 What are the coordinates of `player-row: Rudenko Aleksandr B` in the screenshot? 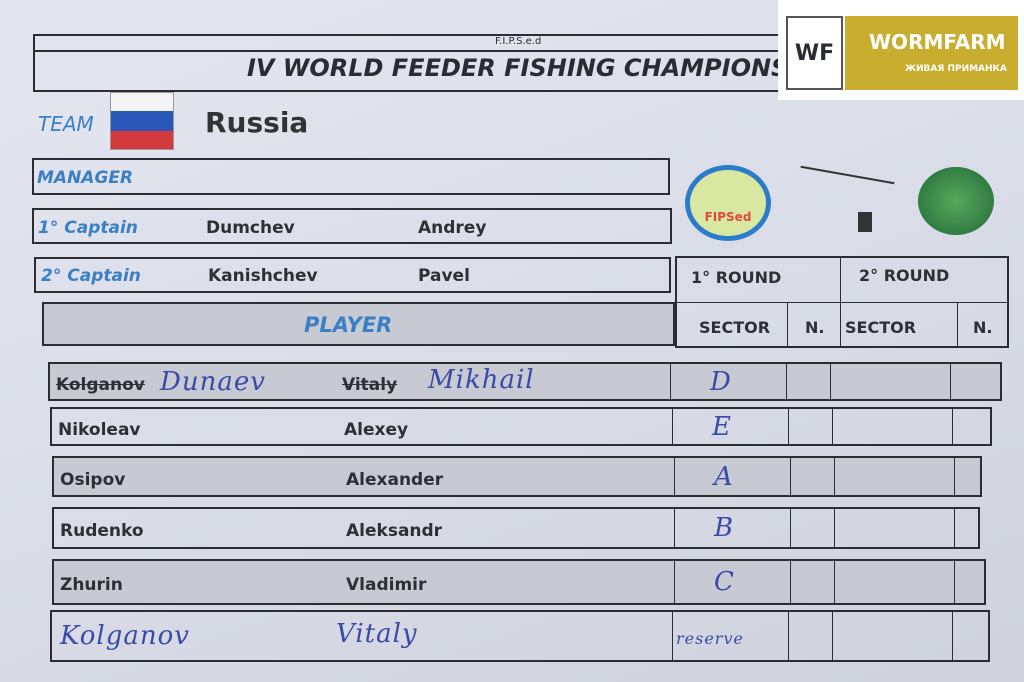 It's located at (516, 528).